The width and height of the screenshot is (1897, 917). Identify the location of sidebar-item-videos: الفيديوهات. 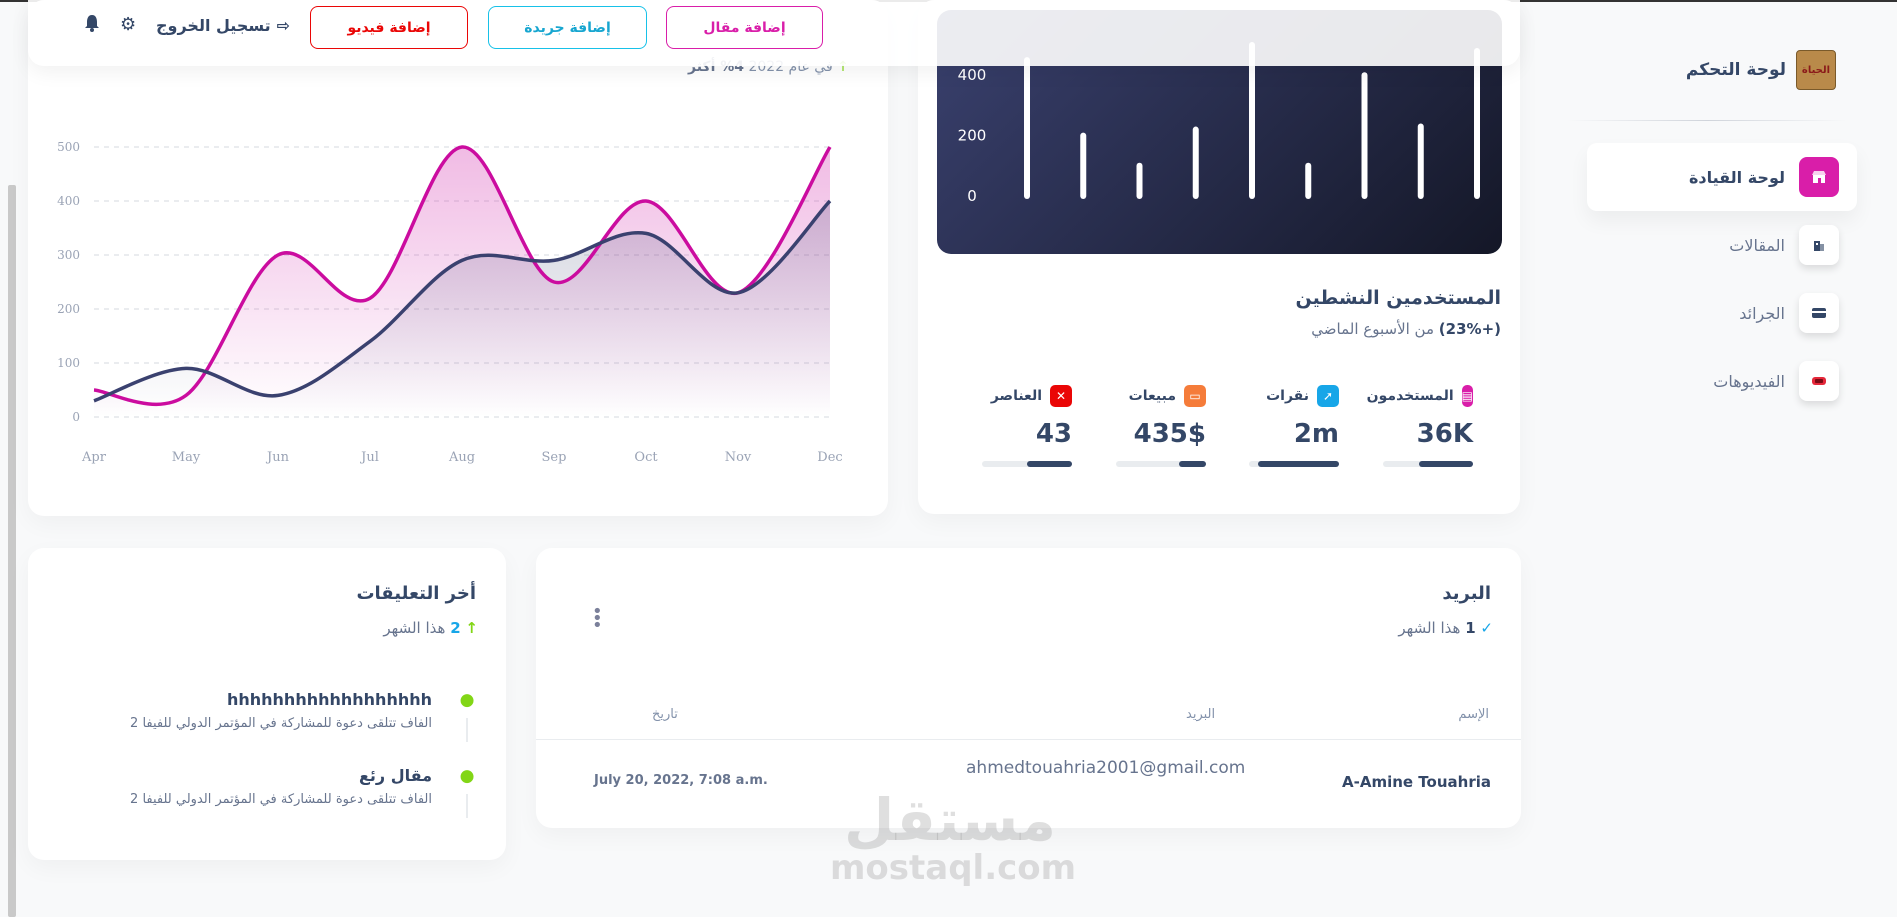
(1722, 381).